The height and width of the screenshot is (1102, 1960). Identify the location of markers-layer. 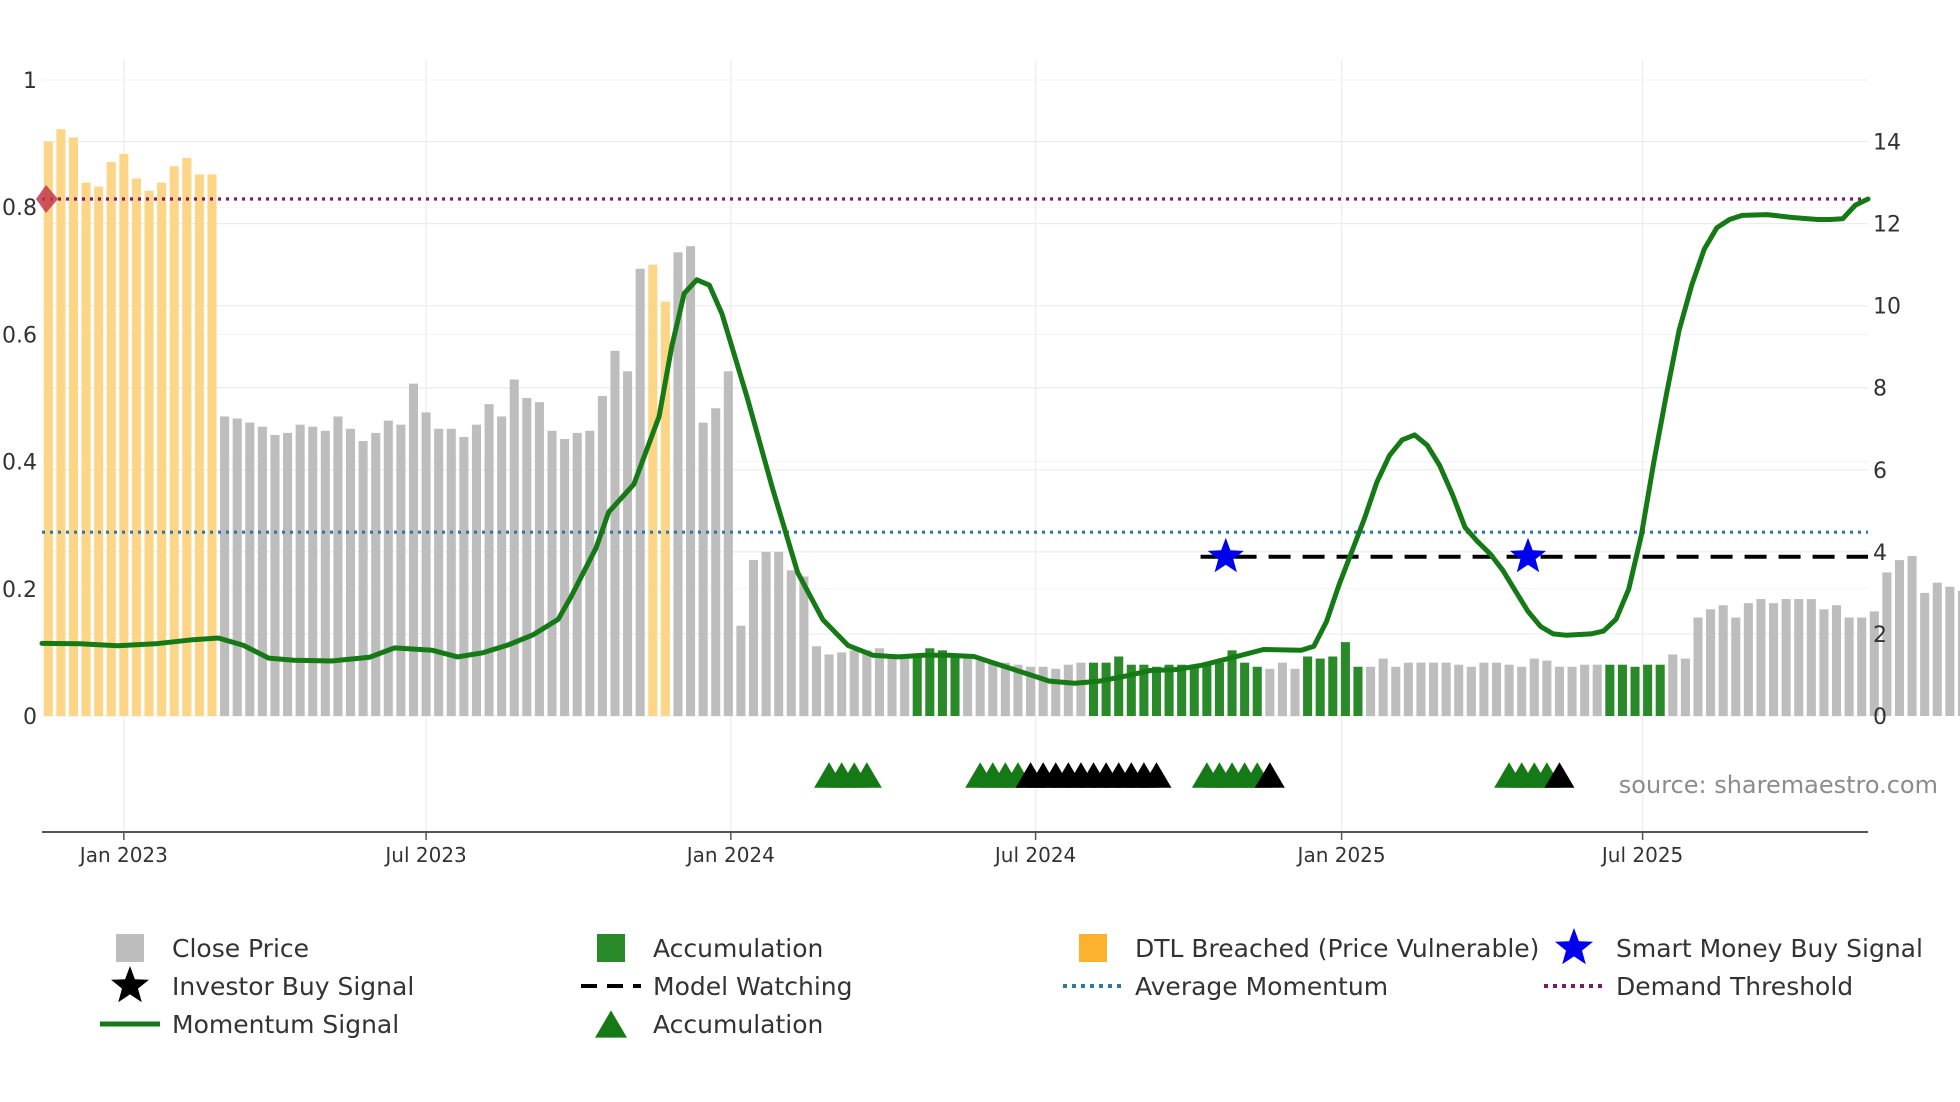
(1194, 662).